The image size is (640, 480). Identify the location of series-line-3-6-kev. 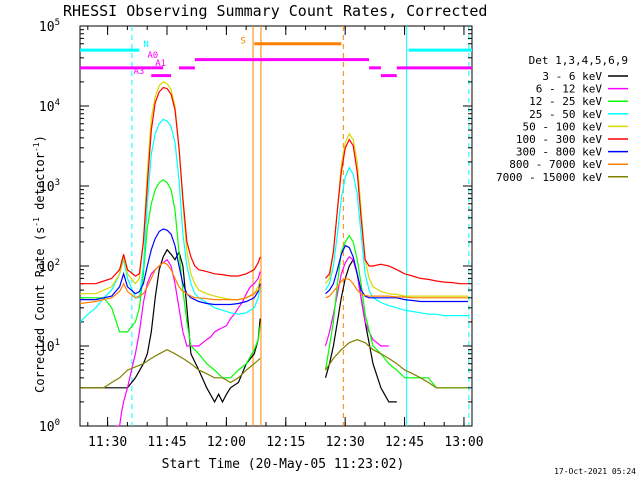
(170, 326).